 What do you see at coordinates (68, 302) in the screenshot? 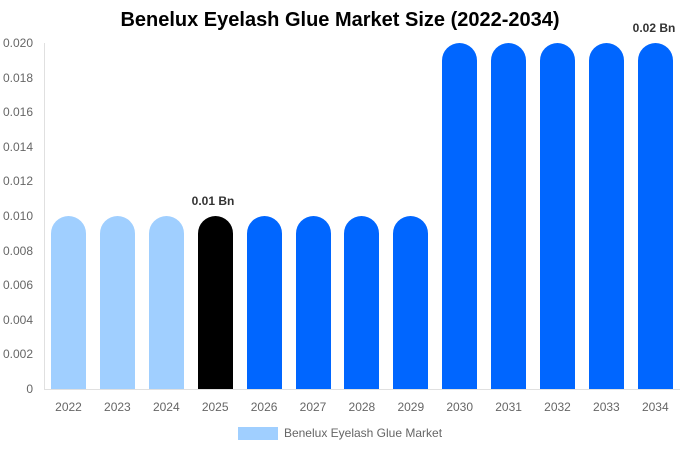
I see `bar-2022` at bounding box center [68, 302].